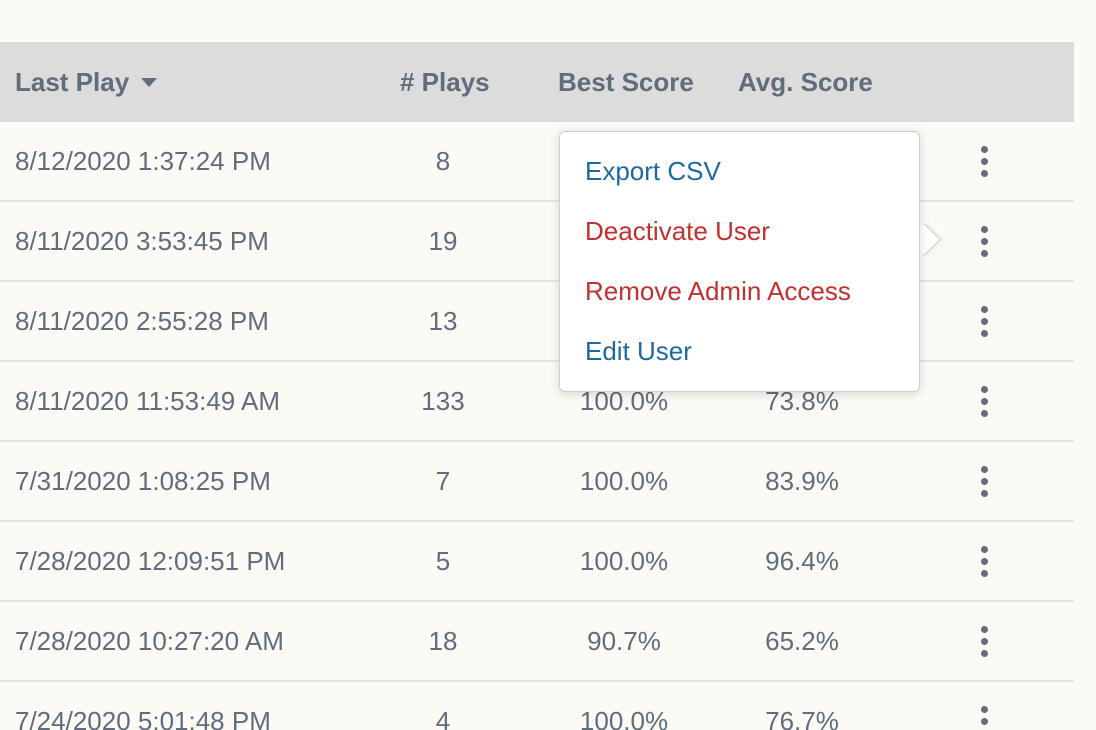 The image size is (1096, 730). I want to click on table-header: Last Play # Plays Best Score Avg. Score, so click(537, 82).